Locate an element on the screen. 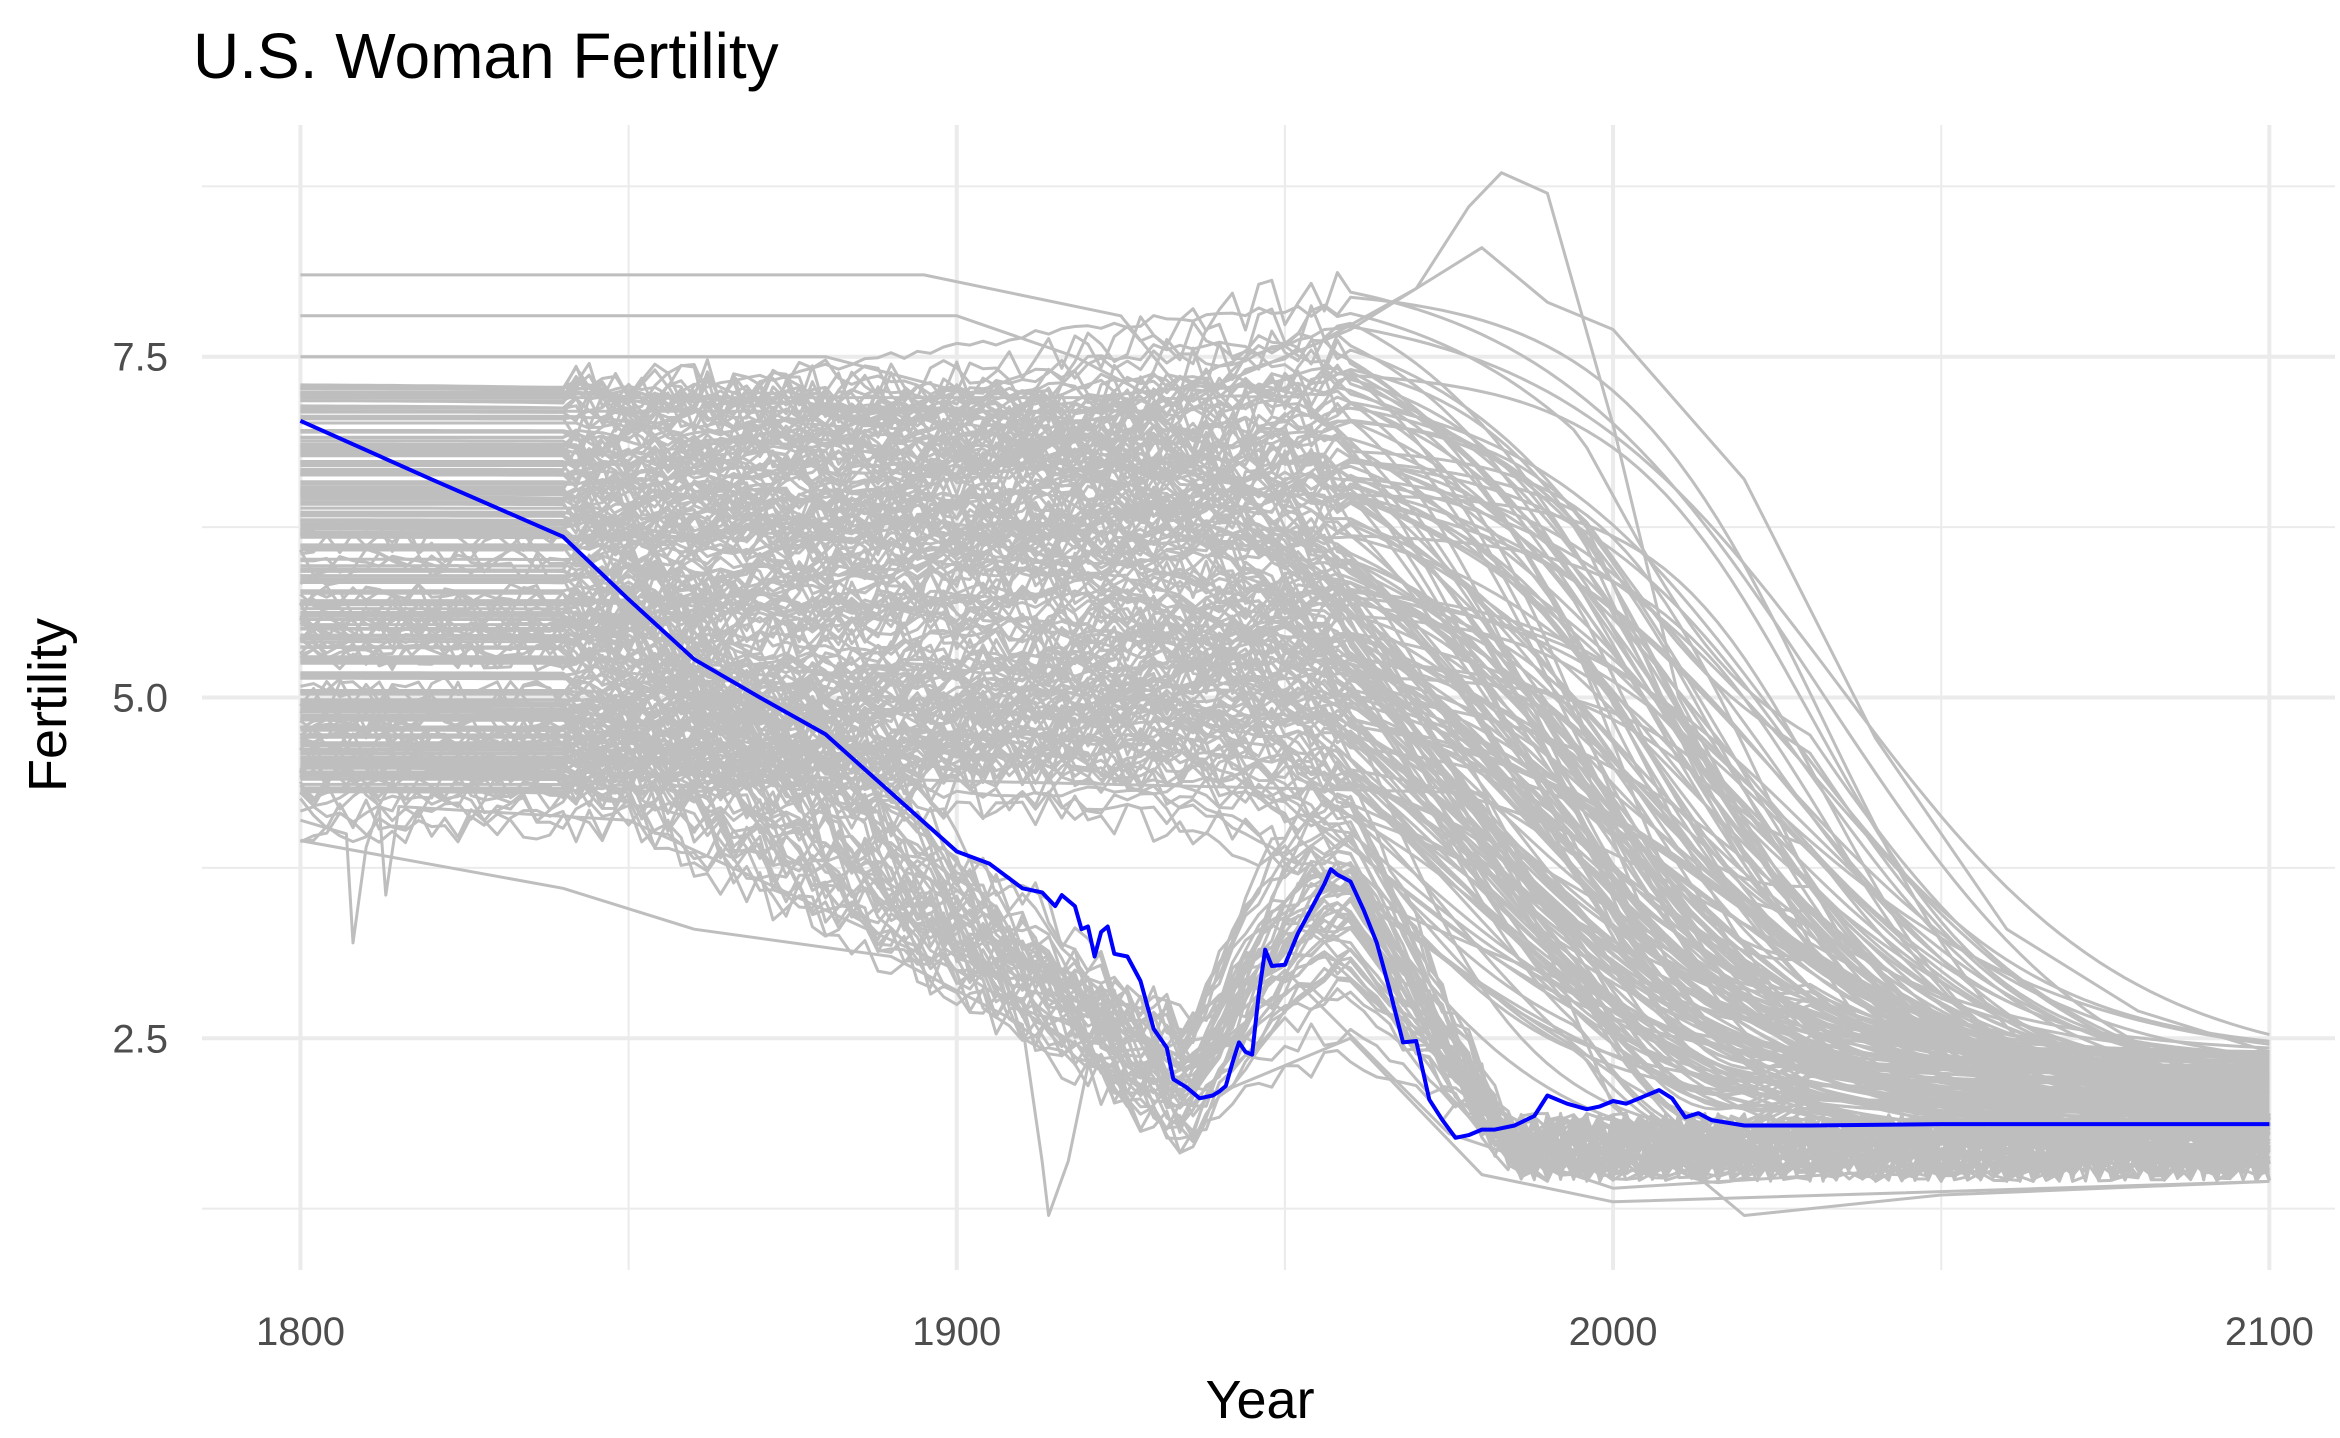  y-tick-label: 7.5 is located at coordinates (140, 358).